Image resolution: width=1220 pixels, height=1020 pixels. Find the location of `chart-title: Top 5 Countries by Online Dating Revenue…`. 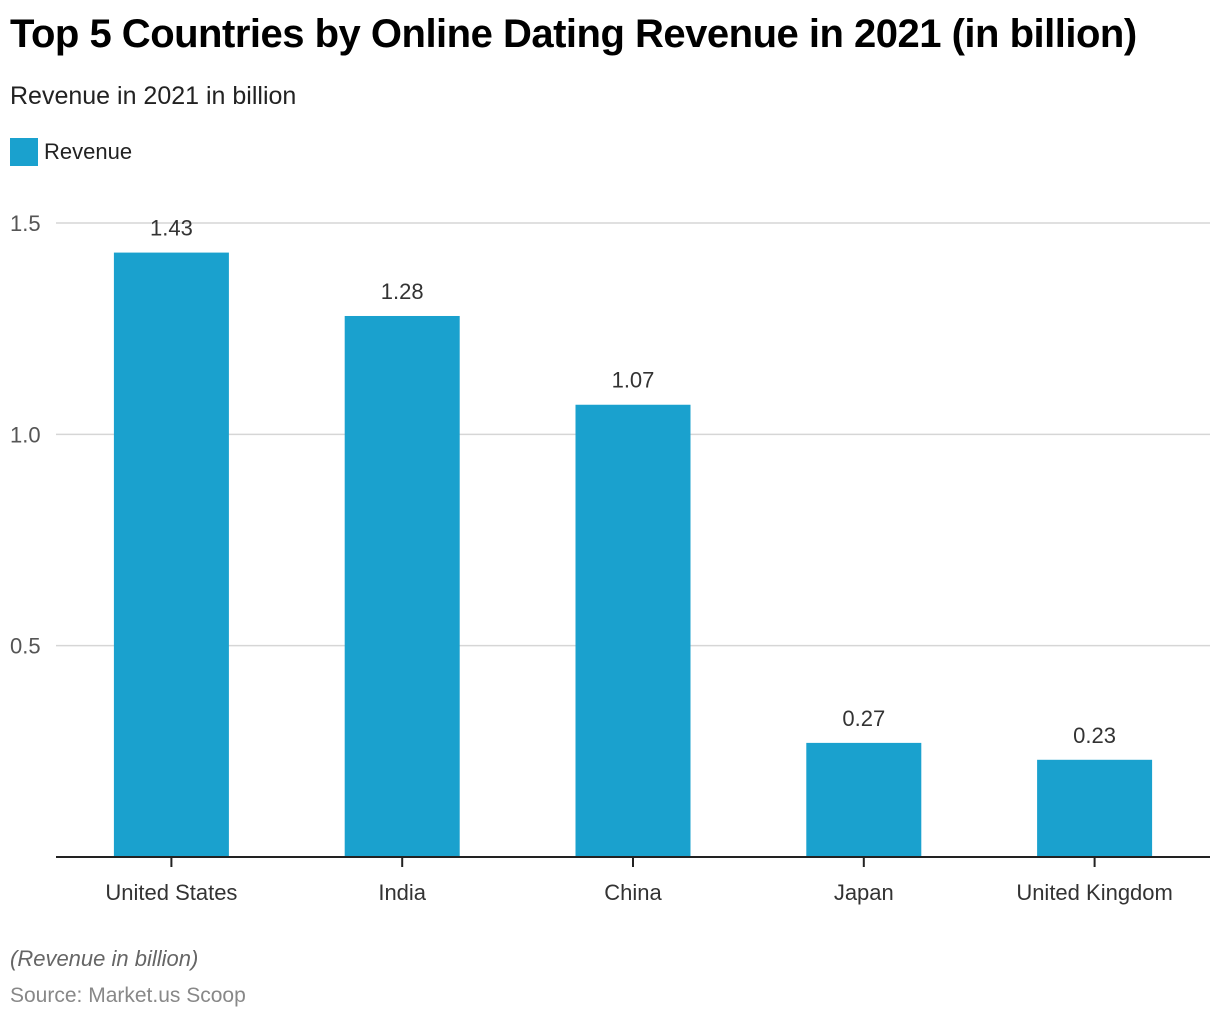

chart-title: Top 5 Countries by Online Dating Revenue… is located at coordinates (573, 34).